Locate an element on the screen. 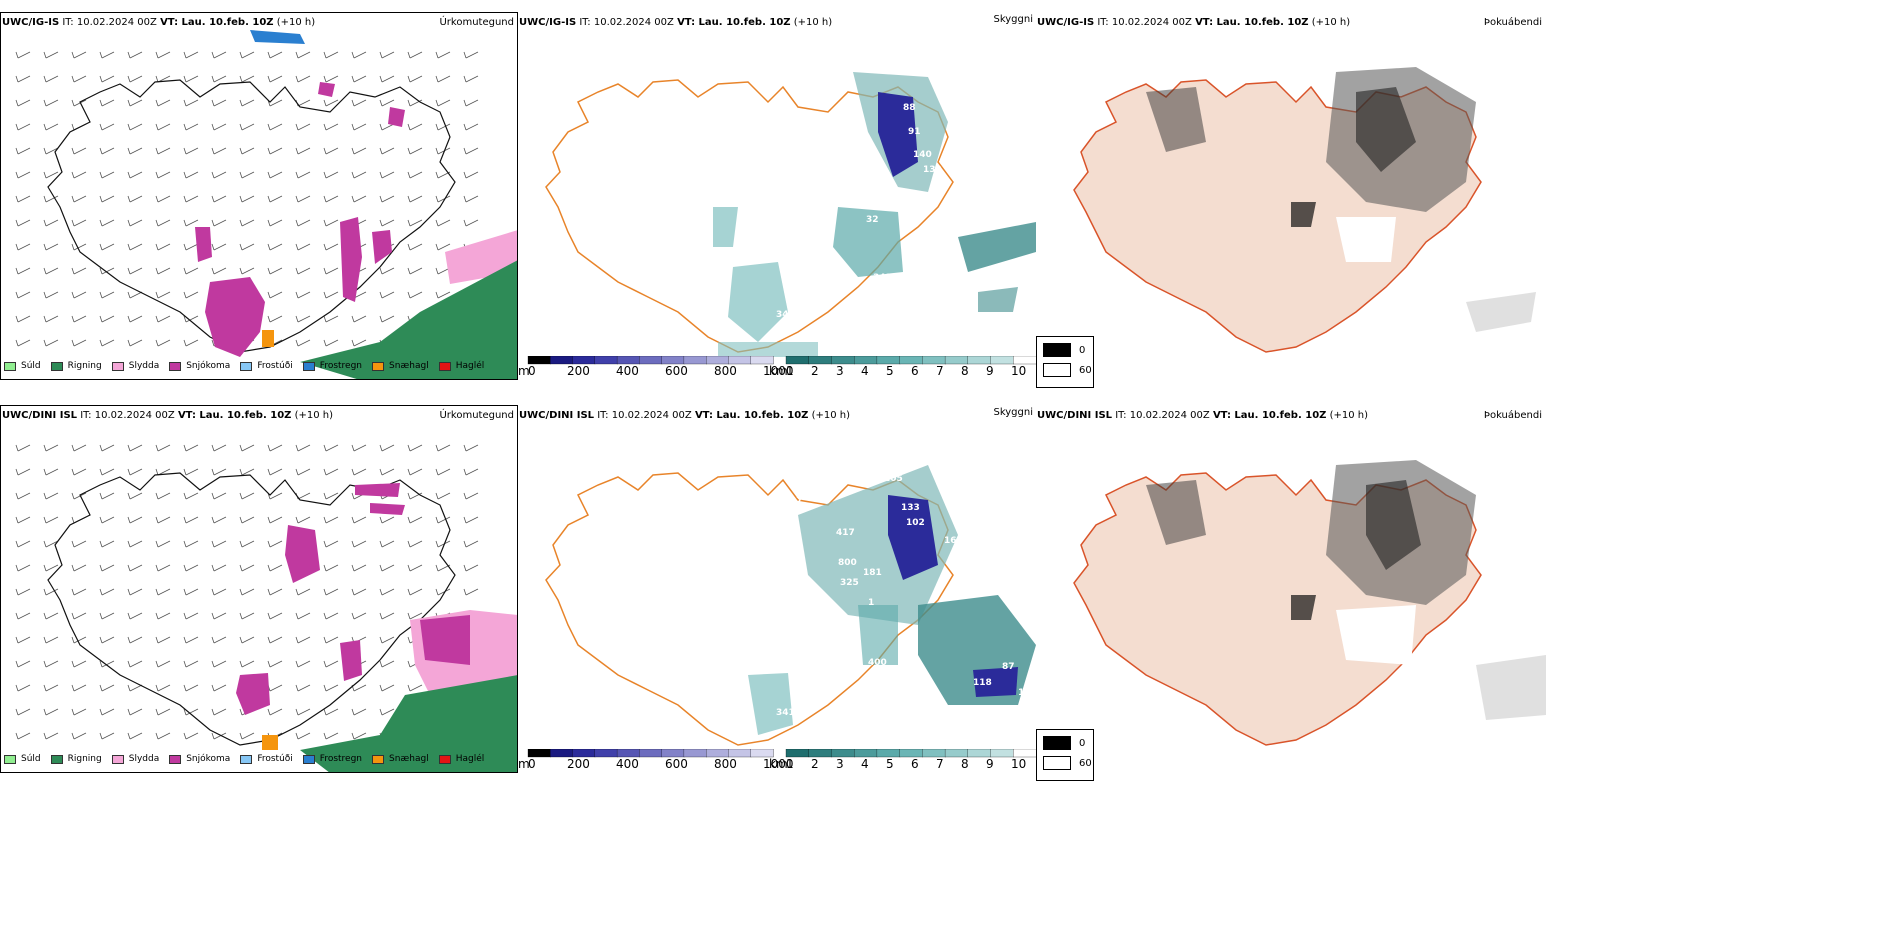  colorbar-tick-label: 3 is located at coordinates (840, 764).